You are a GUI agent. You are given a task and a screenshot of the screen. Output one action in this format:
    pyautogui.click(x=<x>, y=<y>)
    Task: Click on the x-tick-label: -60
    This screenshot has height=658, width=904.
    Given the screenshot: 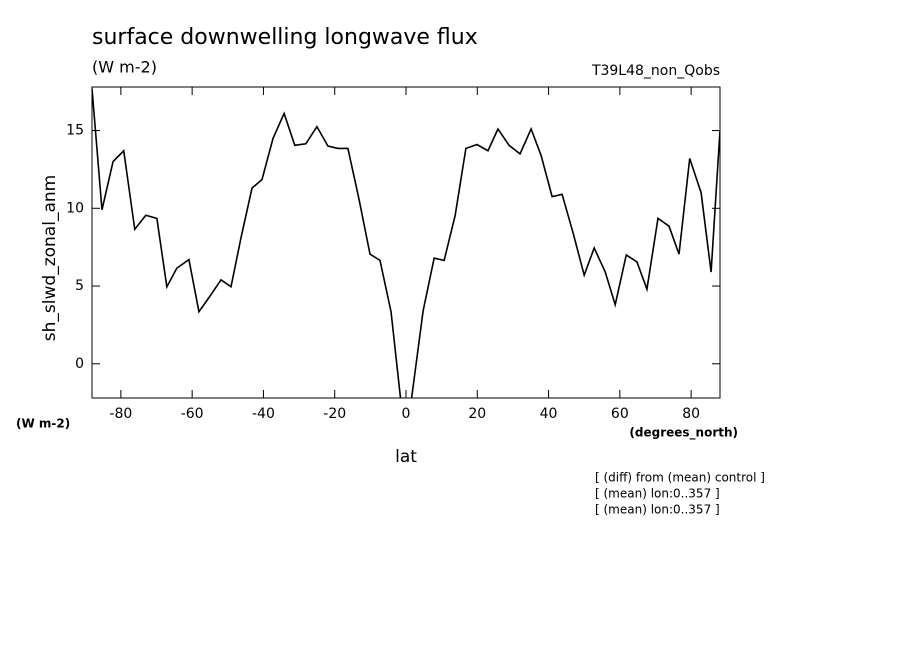 What is the action you would take?
    pyautogui.click(x=192, y=414)
    